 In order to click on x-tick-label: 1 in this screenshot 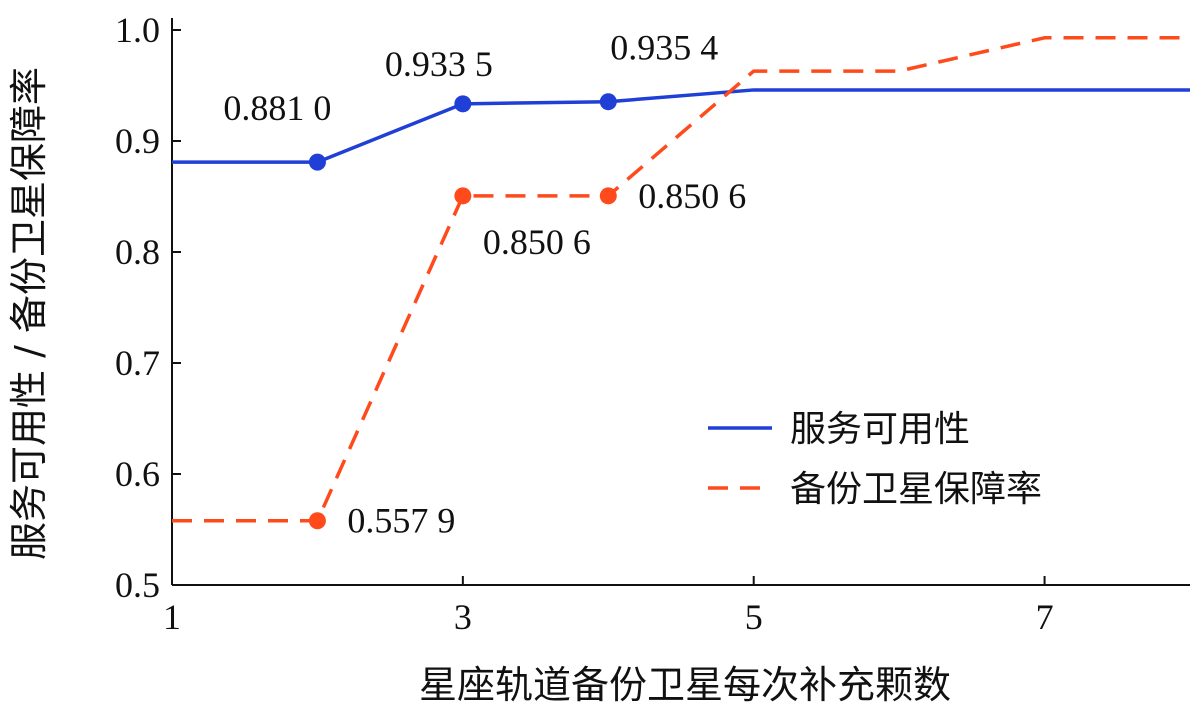, I will do `click(172, 617)`.